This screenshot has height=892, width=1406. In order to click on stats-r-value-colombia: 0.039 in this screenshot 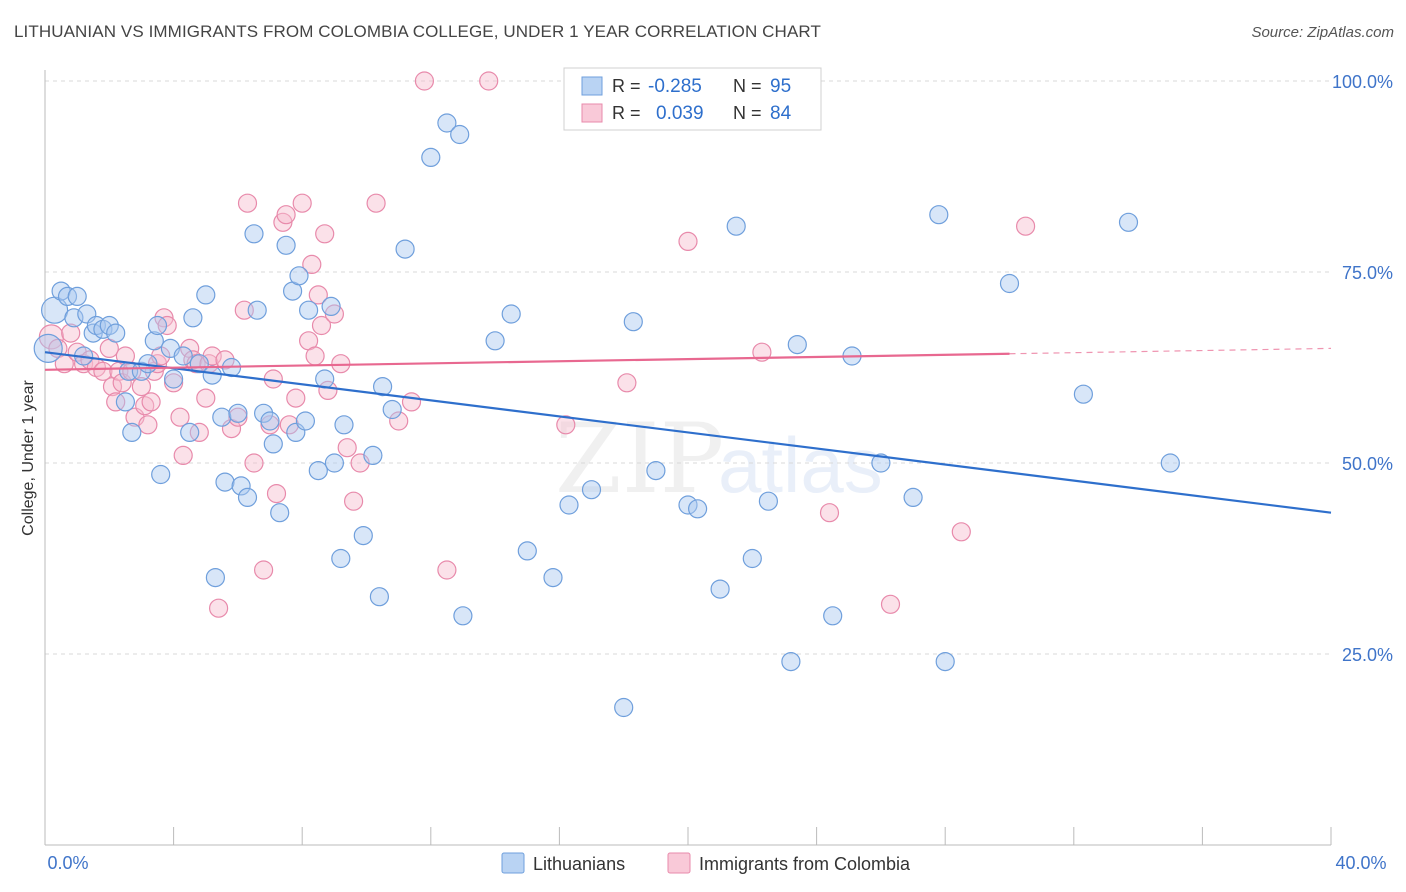, I will do `click(680, 113)`.